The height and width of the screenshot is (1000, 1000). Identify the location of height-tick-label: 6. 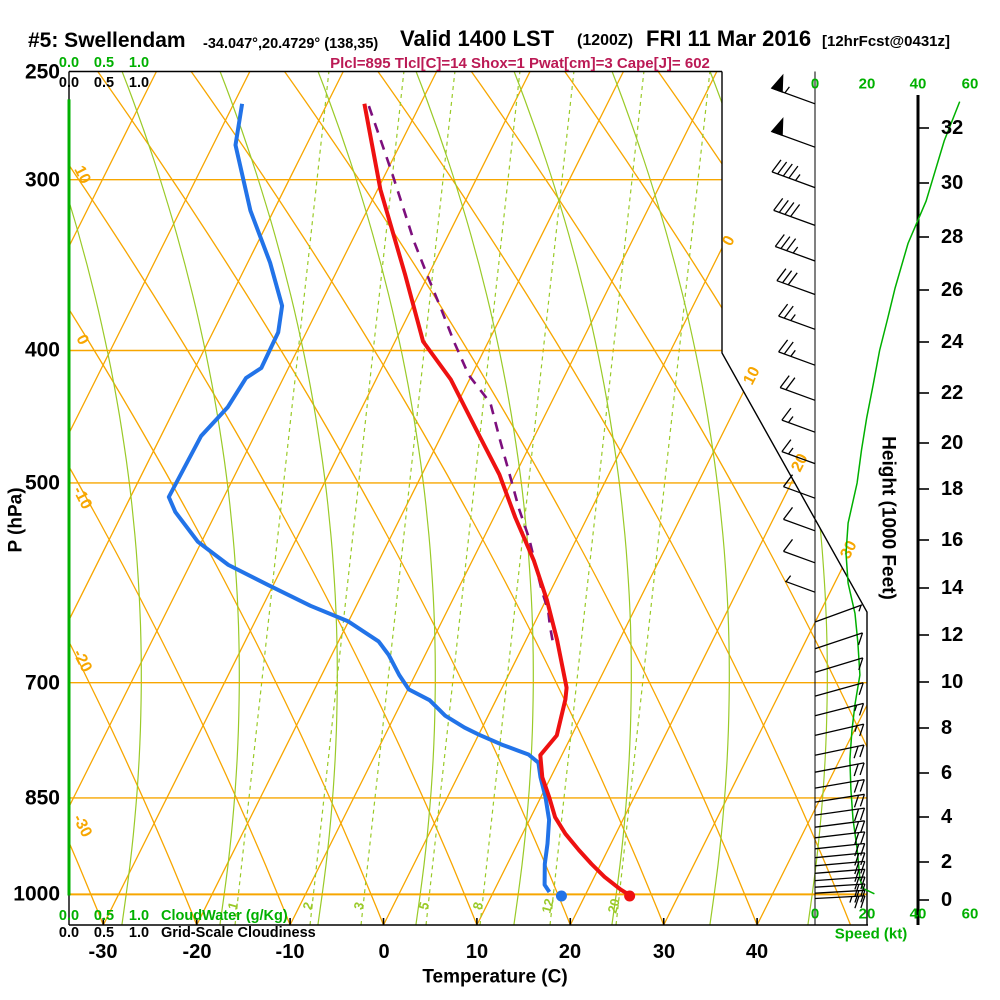
(947, 773).